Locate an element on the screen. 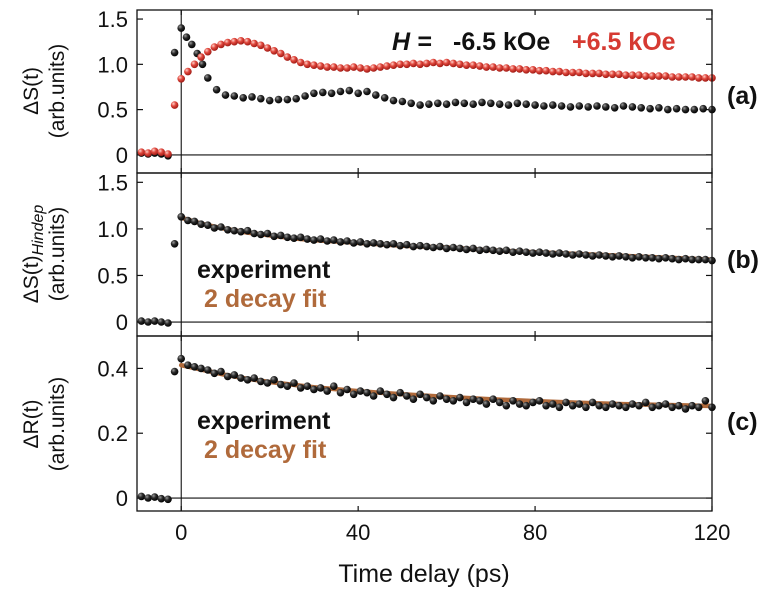  legend-field-label: H = is located at coordinates (412, 42).